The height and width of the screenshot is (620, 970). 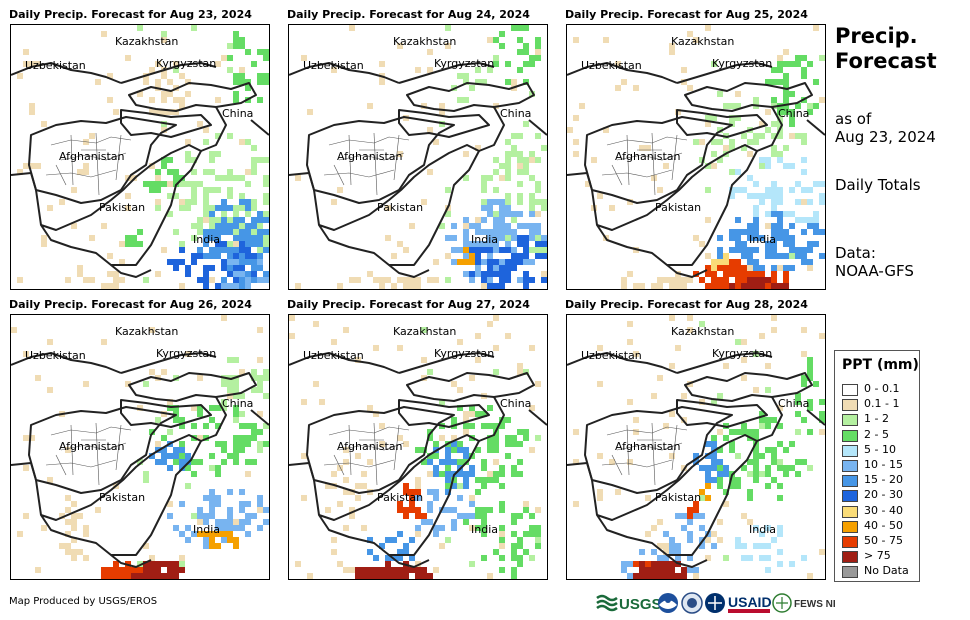 I want to click on panel-title: Daily Precip. Forecast for Aug 28, 2024, so click(x=686, y=304).